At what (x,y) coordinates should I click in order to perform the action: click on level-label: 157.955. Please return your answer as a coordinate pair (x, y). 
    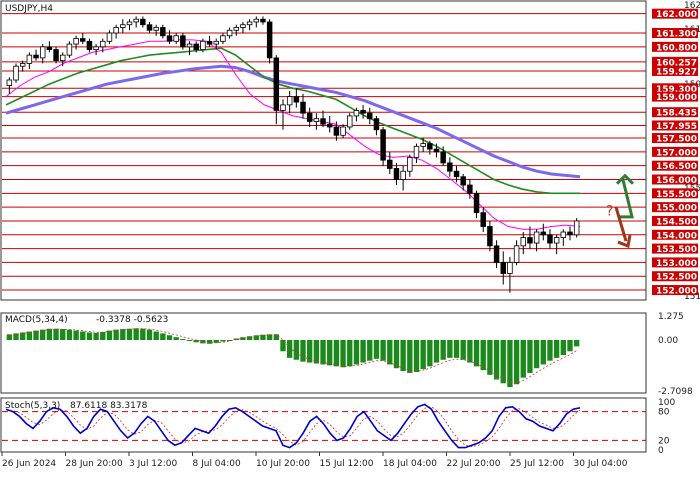
    Looking at the image, I should click on (676, 127).